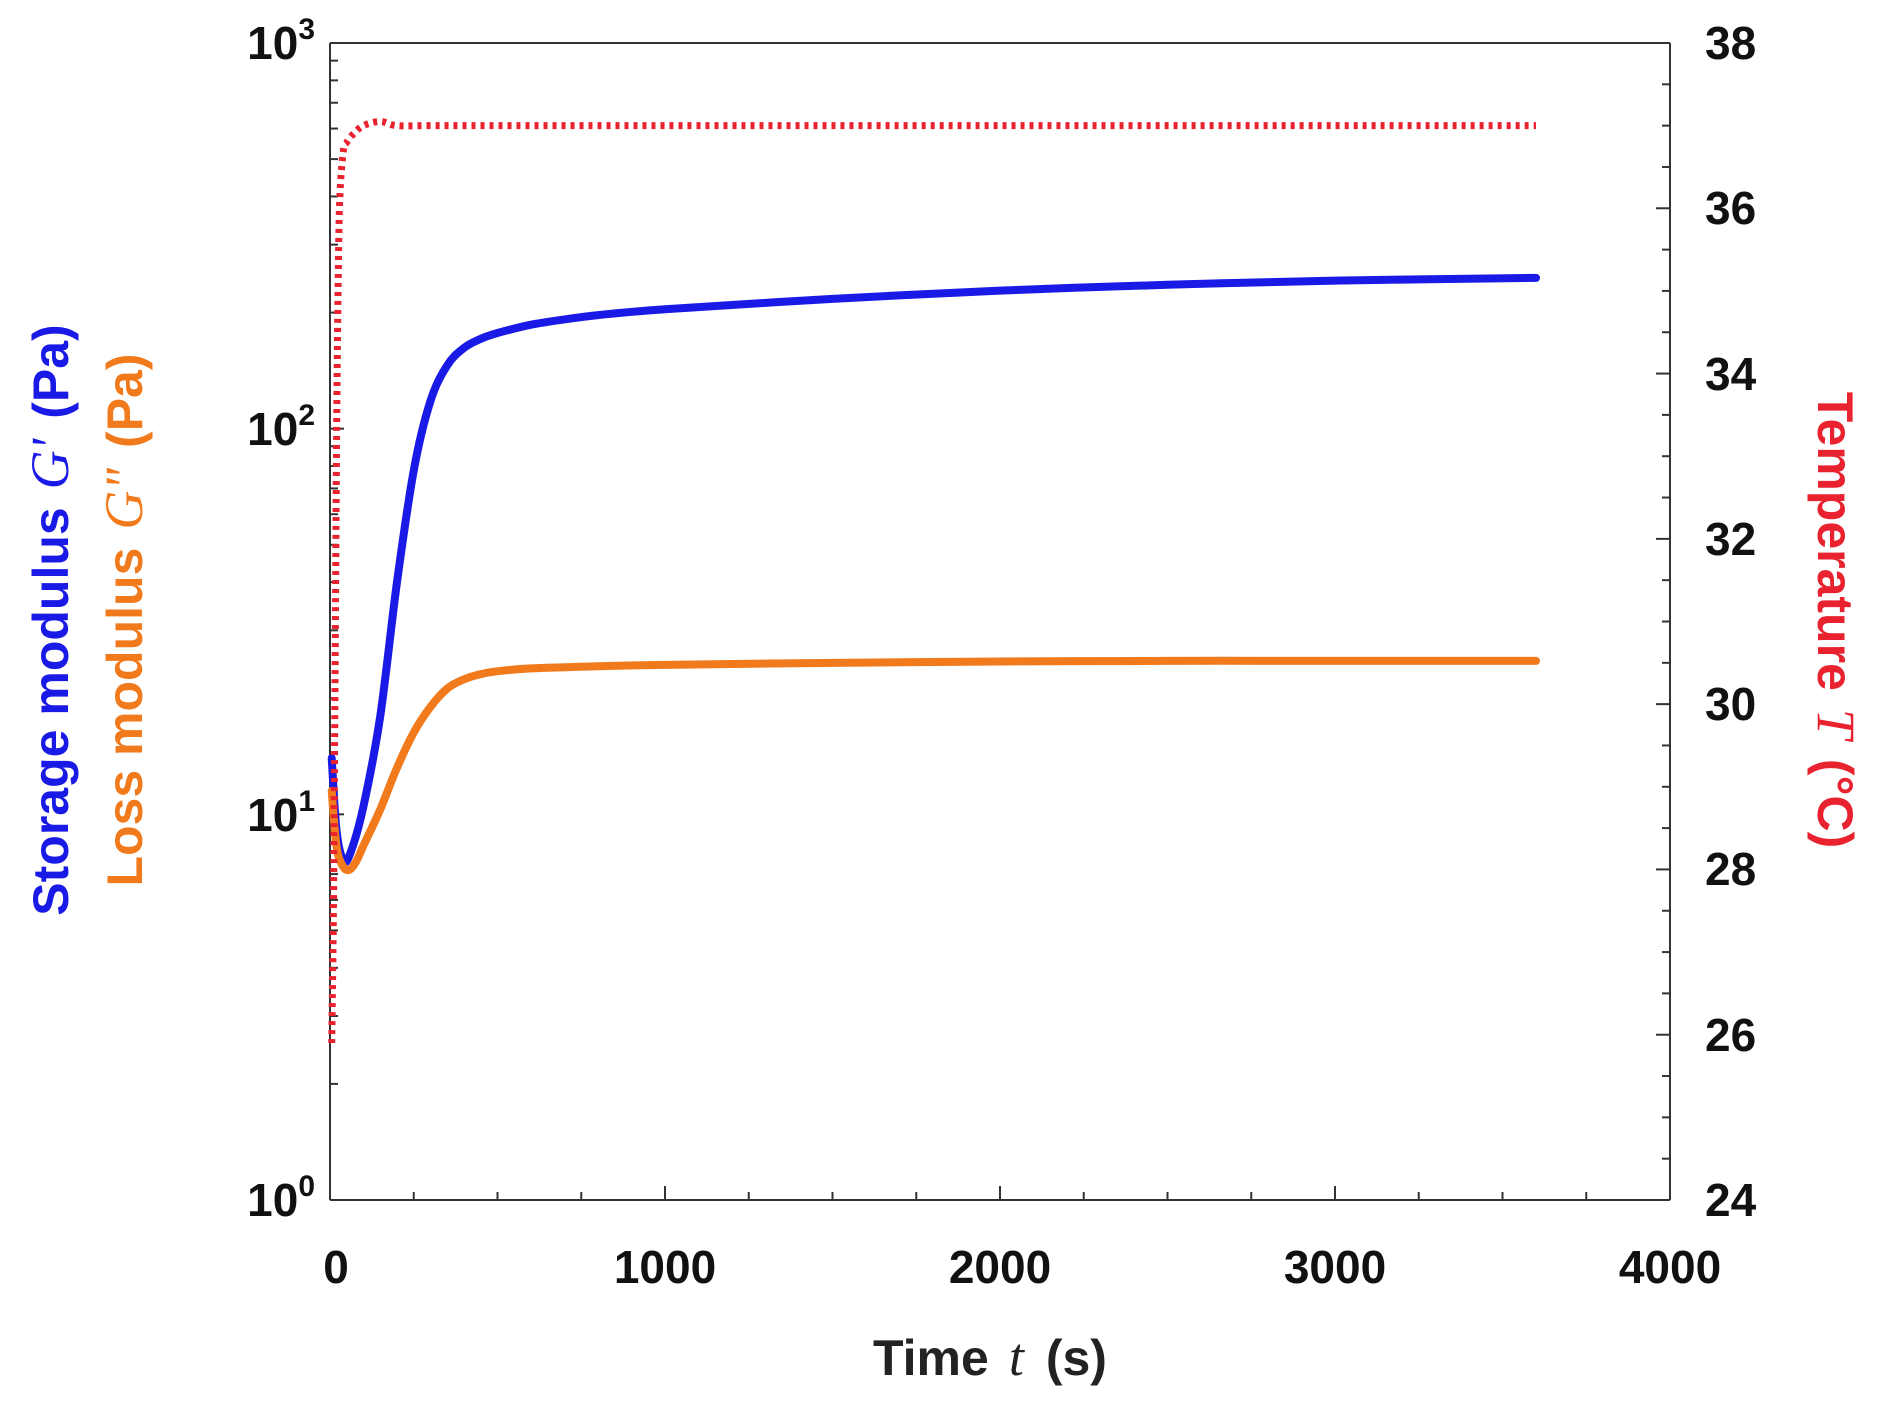 The height and width of the screenshot is (1402, 1885). What do you see at coordinates (1730, 1035) in the screenshot?
I see `y-right-tick-label: 26` at bounding box center [1730, 1035].